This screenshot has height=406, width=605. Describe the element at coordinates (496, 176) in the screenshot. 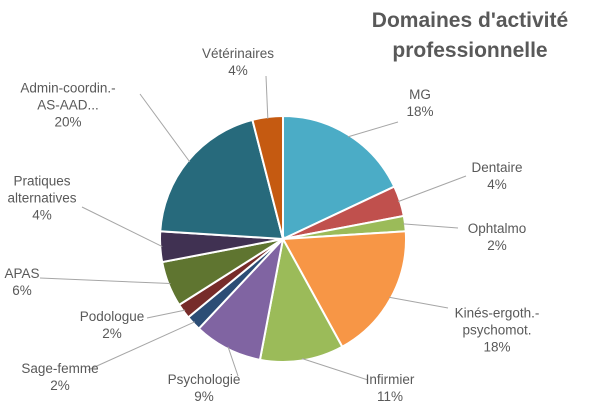

I see `data-label: Dentaire 4%` at that location.